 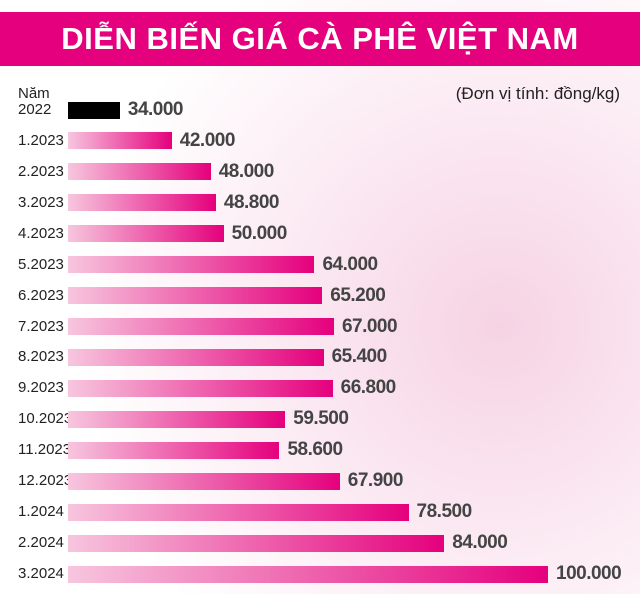 I want to click on value-label: 67.000, so click(x=369, y=326).